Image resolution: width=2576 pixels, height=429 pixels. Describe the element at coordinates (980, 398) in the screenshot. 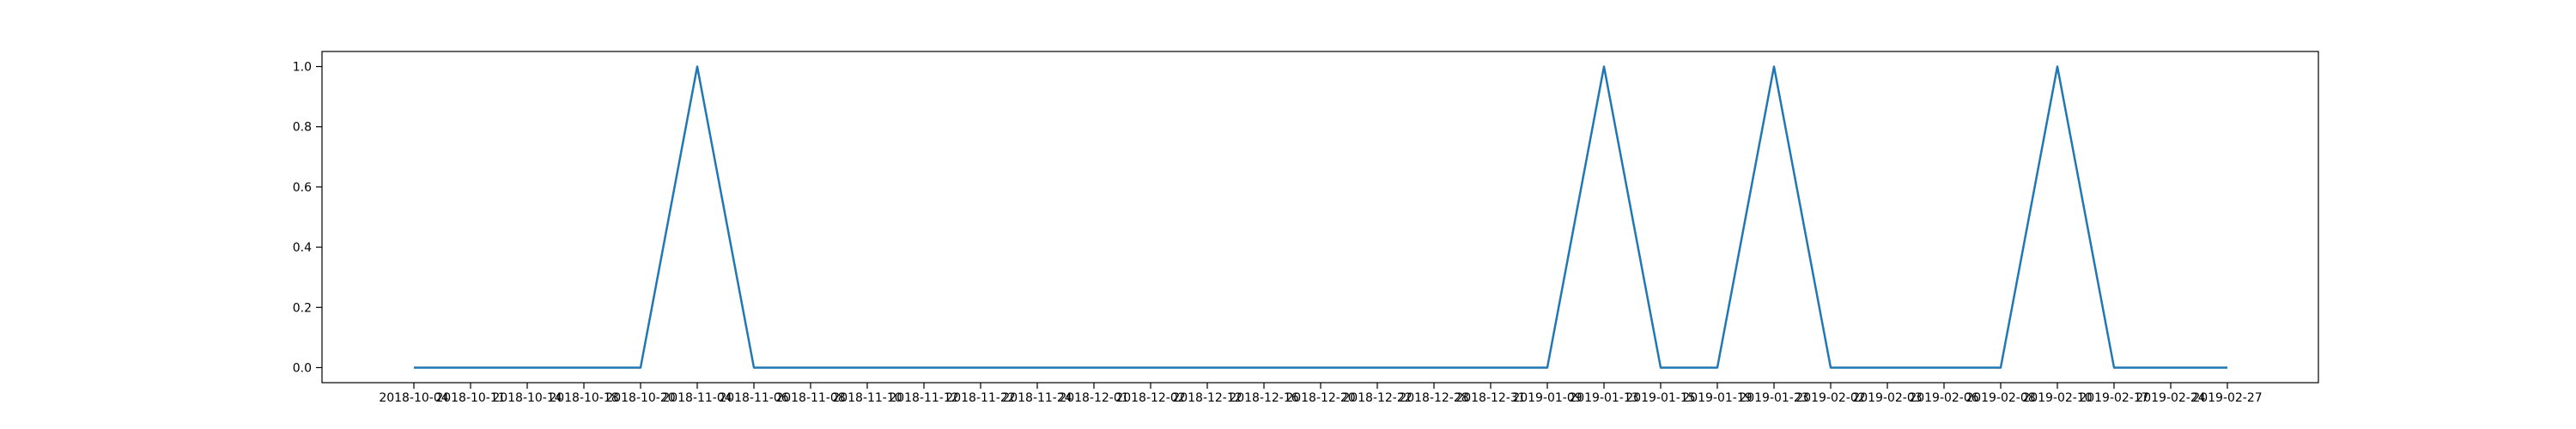

I see `x-tick-label: 2018-11-22` at that location.